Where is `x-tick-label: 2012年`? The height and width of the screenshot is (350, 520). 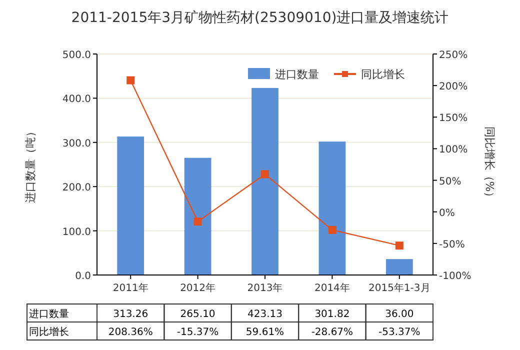
x-tick-label: 2012年 is located at coordinates (198, 288).